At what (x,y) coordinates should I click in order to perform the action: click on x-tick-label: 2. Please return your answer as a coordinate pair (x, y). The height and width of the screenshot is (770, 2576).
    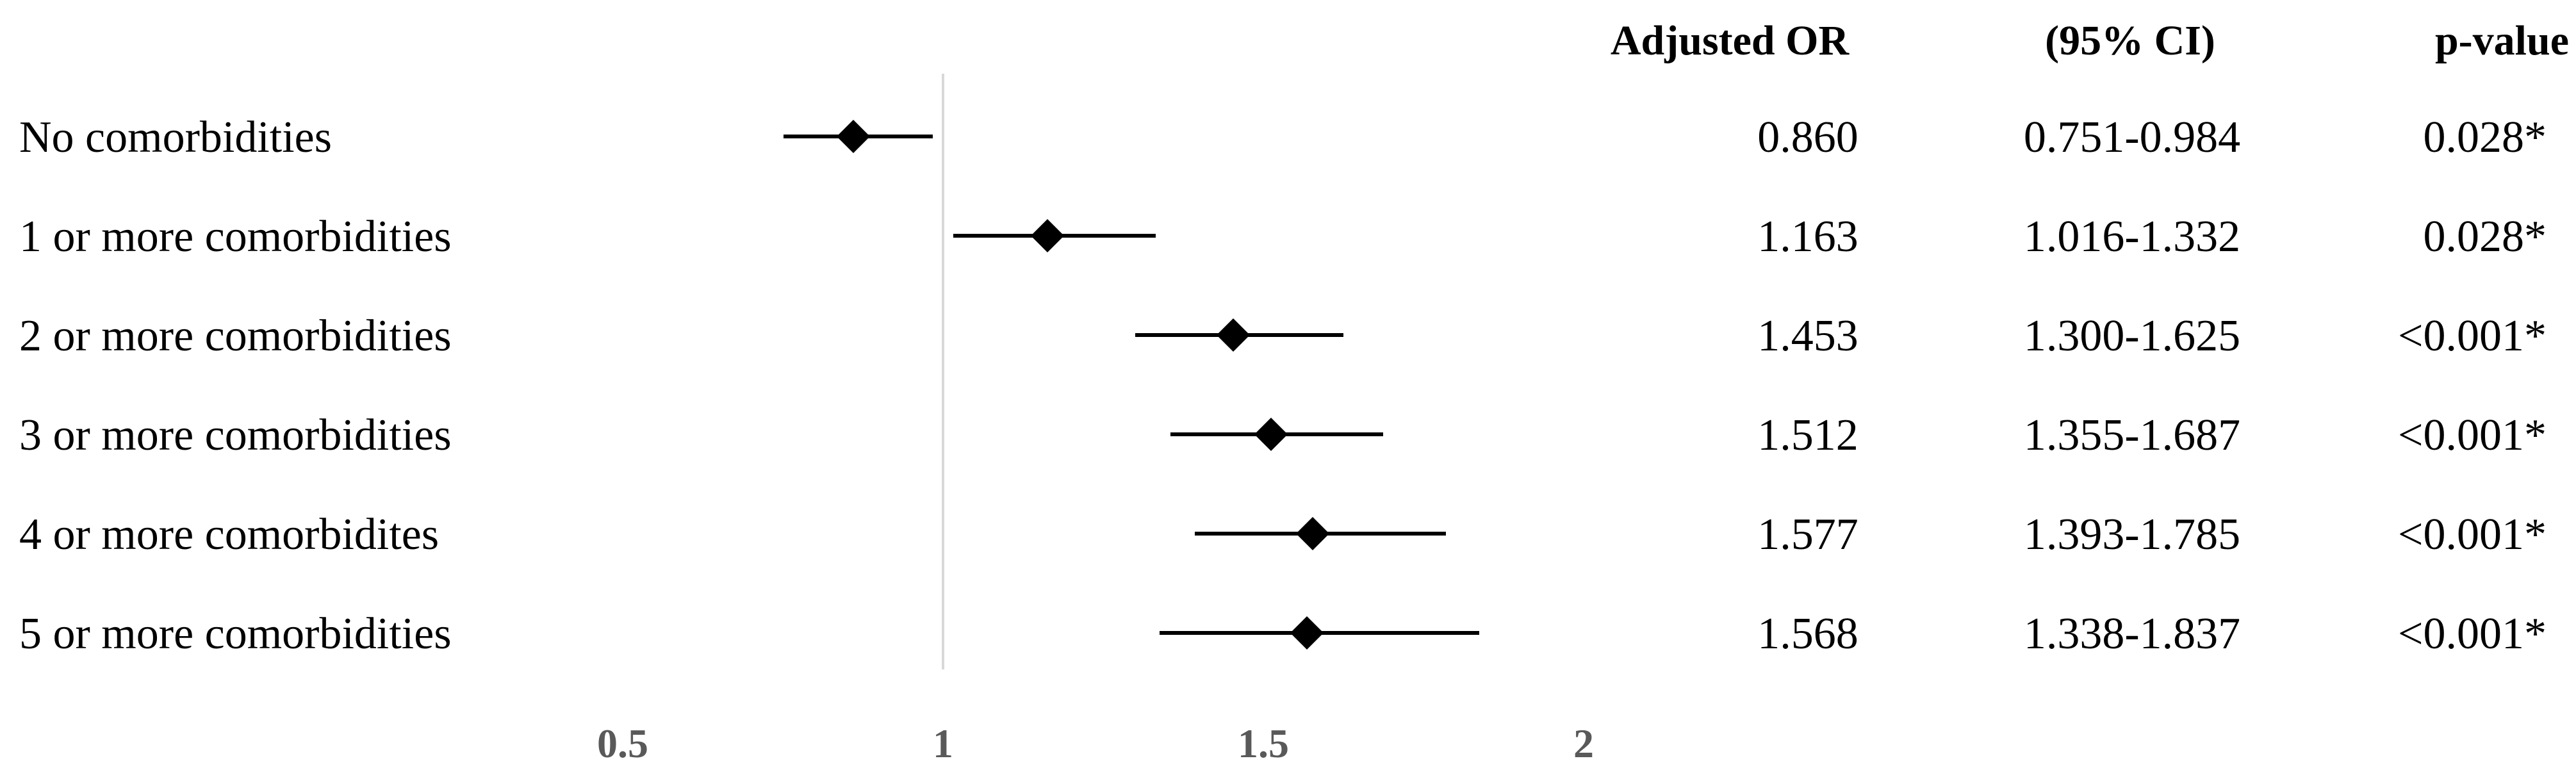
    Looking at the image, I should click on (1584, 743).